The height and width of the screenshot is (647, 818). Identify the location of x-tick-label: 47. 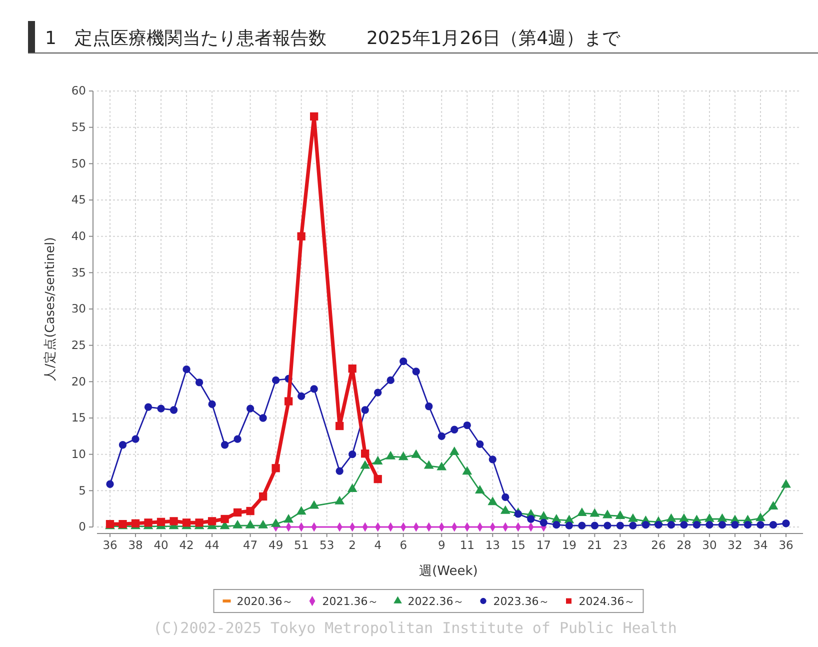
(250, 545).